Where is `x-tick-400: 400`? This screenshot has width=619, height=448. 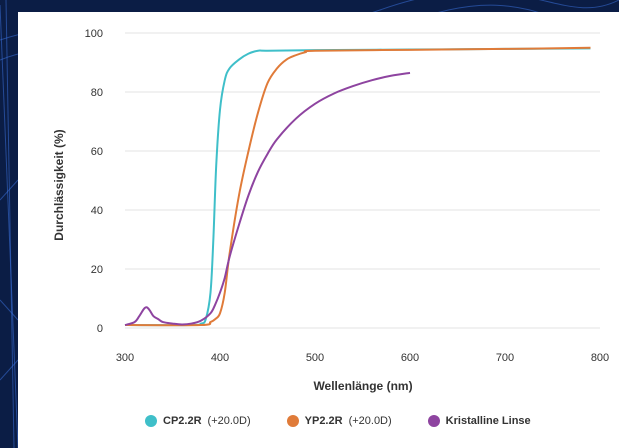 x-tick-400: 400 is located at coordinates (220, 358).